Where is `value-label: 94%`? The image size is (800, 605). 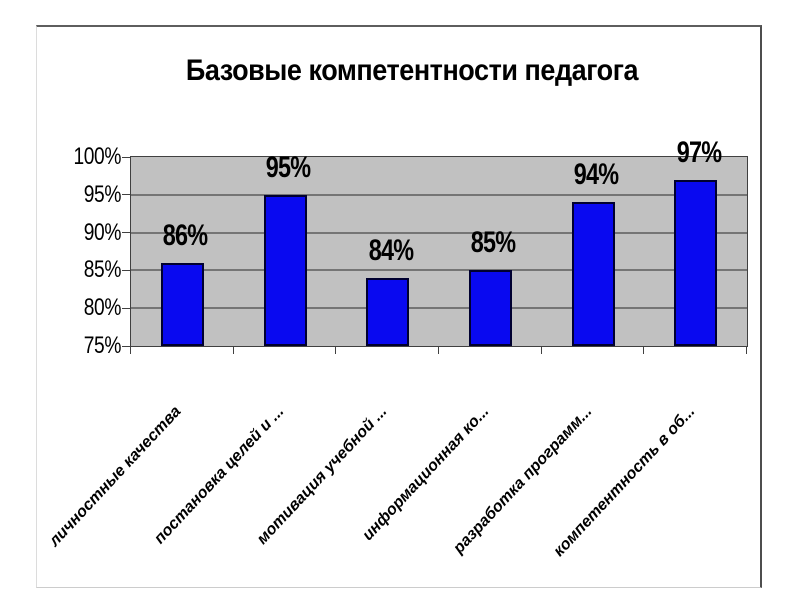 value-label: 94% is located at coordinates (596, 175).